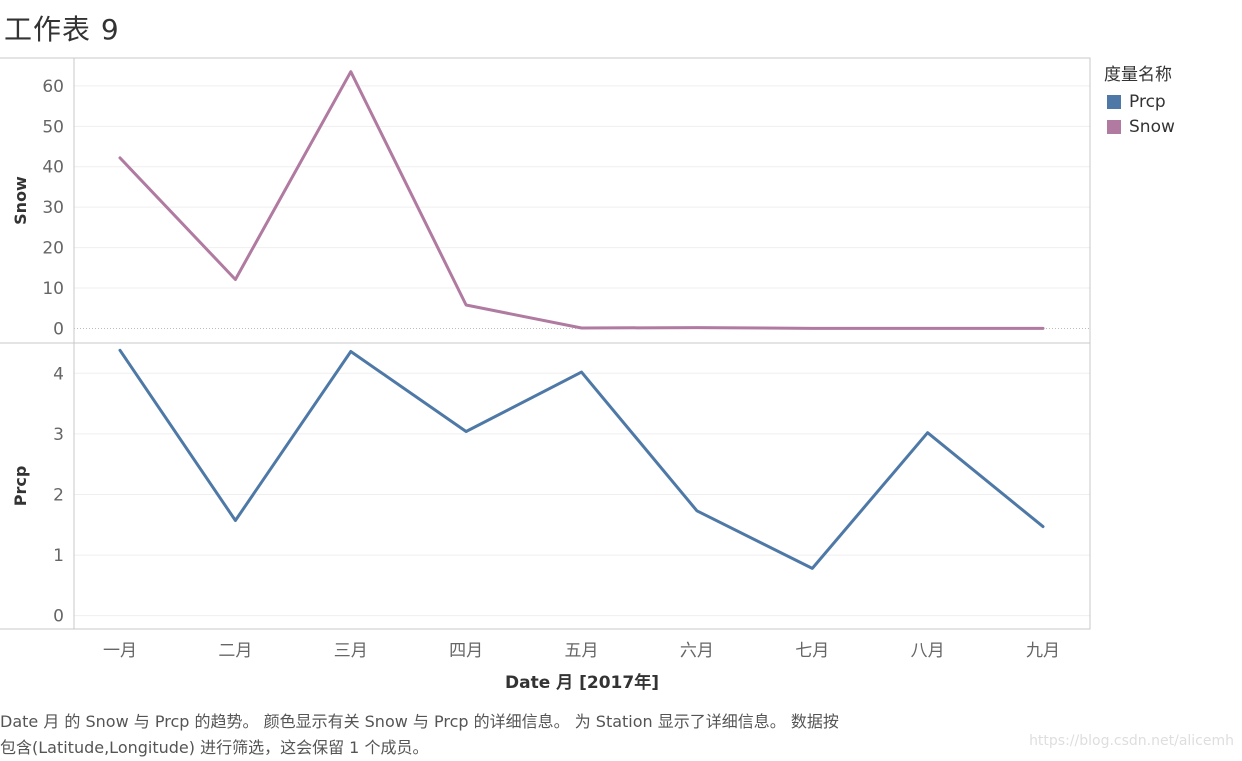  What do you see at coordinates (62, 29) in the screenshot?
I see `worksheet-title: 工作表 9` at bounding box center [62, 29].